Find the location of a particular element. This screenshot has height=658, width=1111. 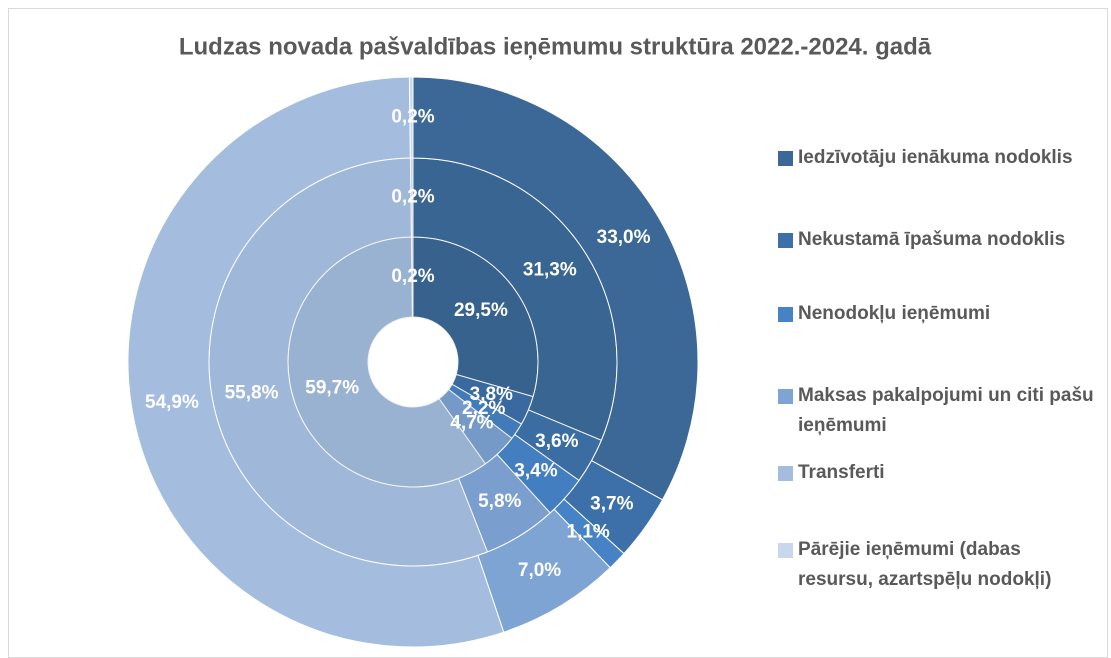

legend-item: Iedzīvotāju ienākuma nodoklis is located at coordinates (937, 158).